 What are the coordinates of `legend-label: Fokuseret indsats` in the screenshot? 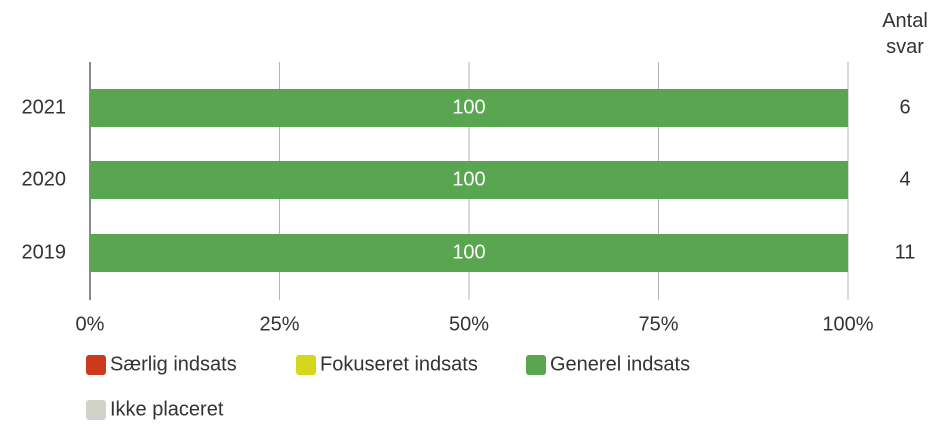 It's located at (399, 364).